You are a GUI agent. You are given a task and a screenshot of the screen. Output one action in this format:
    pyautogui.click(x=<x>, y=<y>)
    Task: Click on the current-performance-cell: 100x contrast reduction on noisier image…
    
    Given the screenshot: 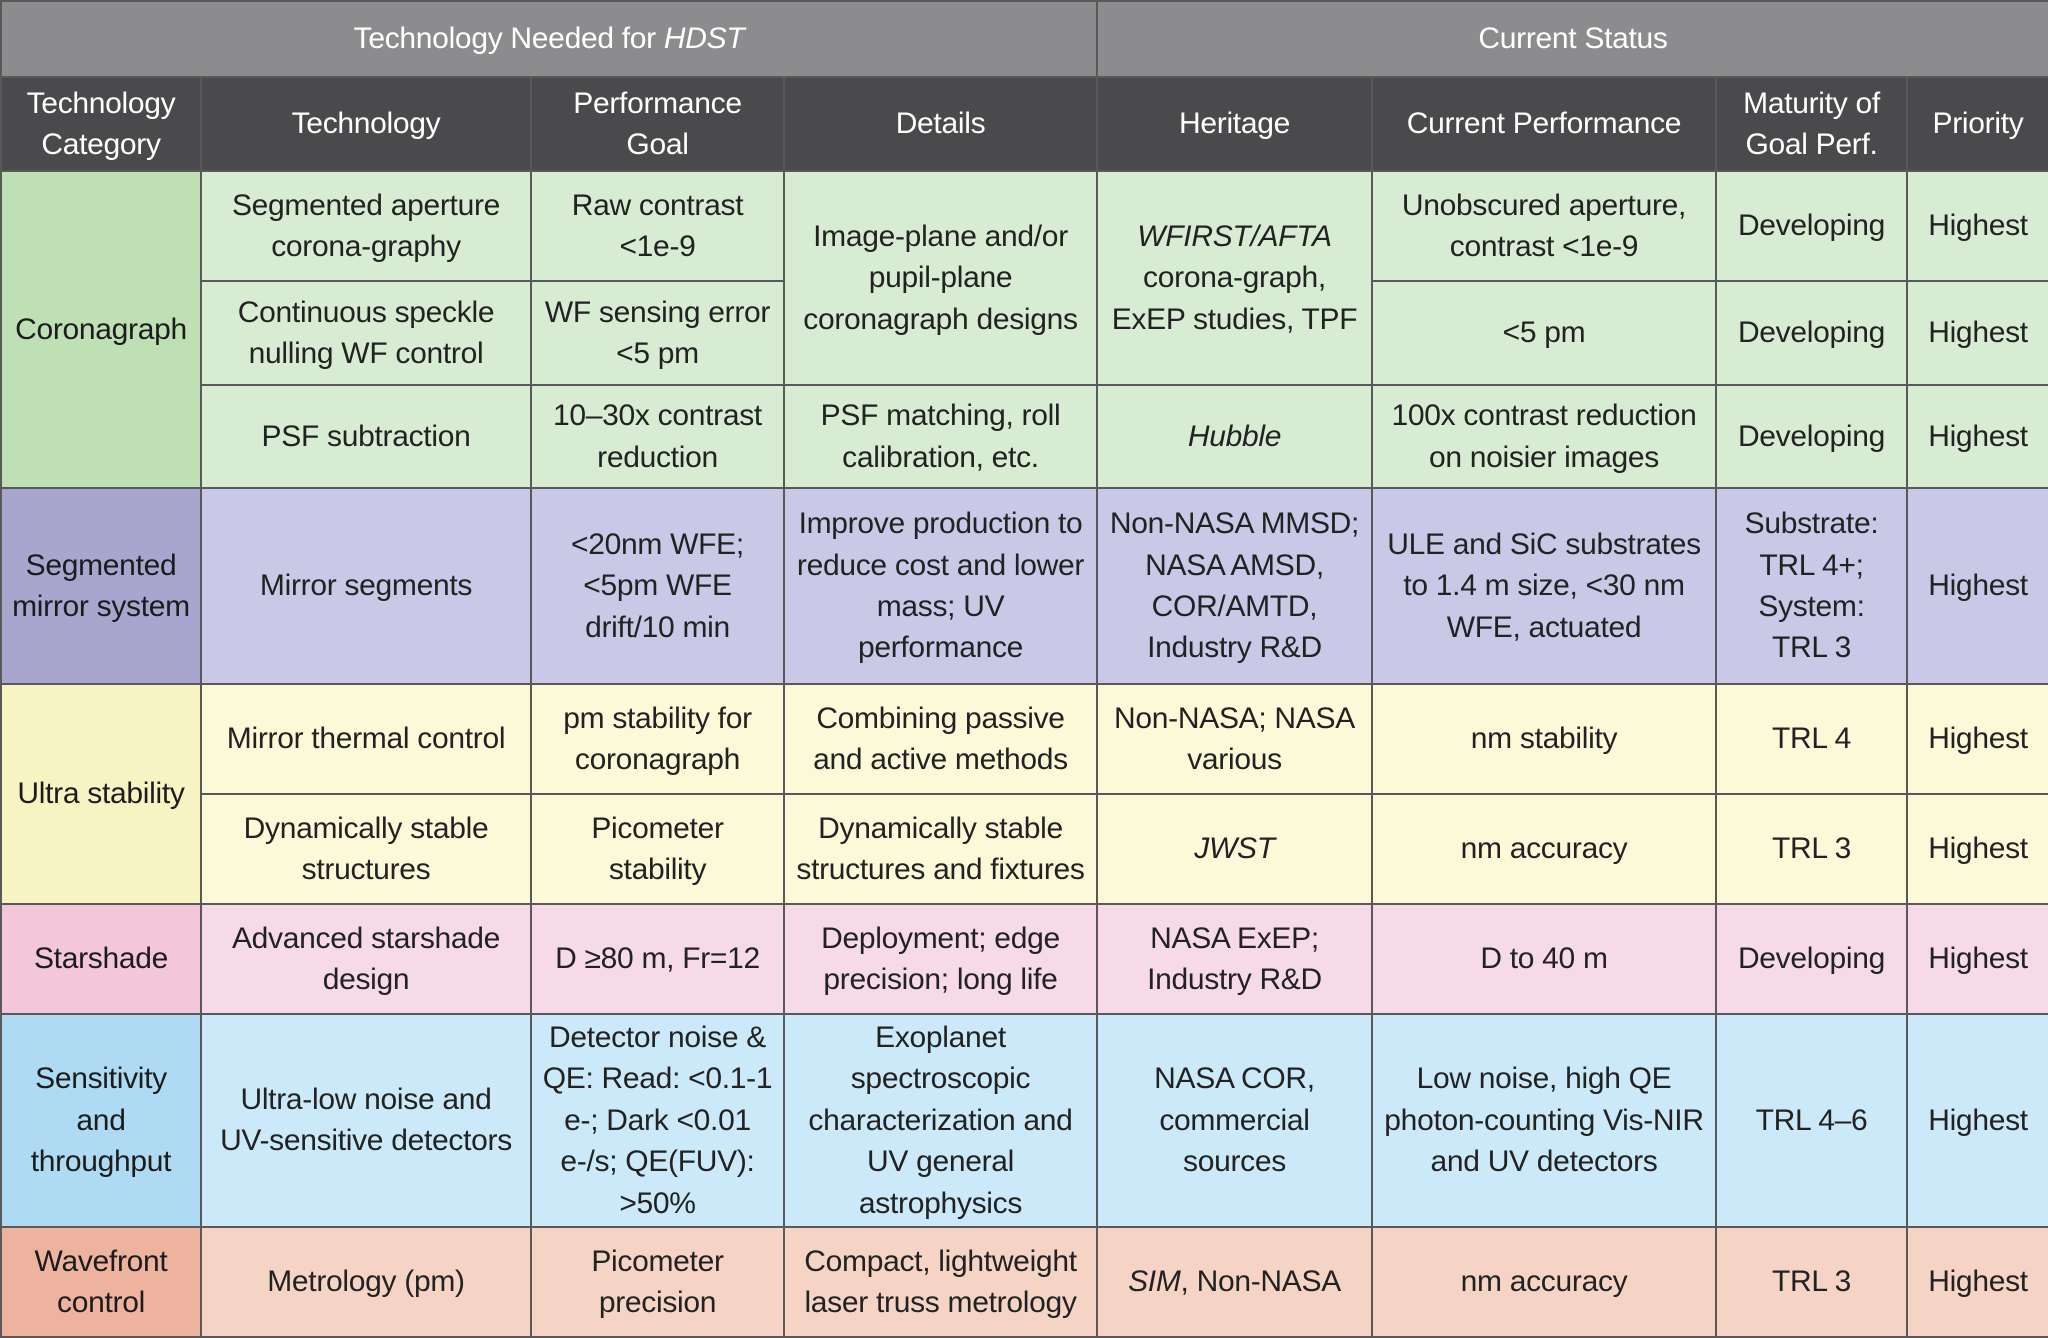 What is the action you would take?
    pyautogui.click(x=1544, y=436)
    